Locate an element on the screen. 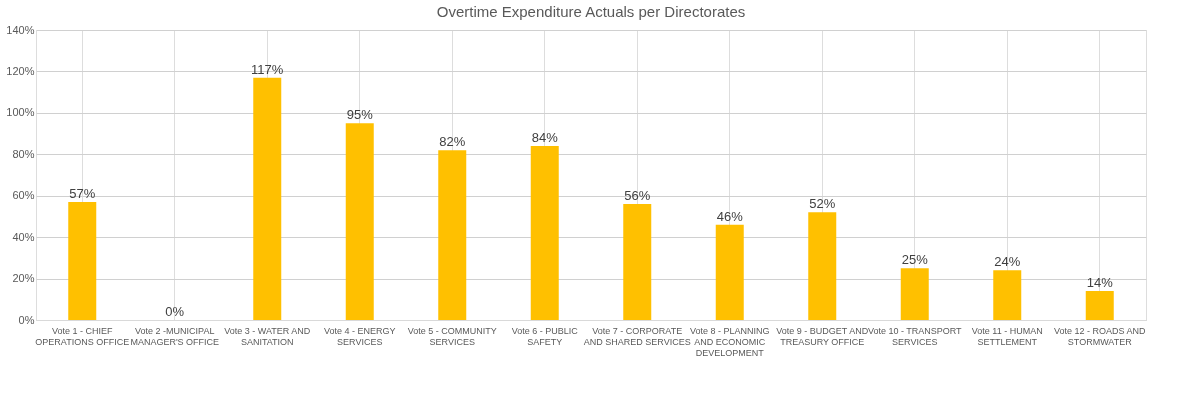 The height and width of the screenshot is (403, 1192). data-label: 14% is located at coordinates (1100, 282).